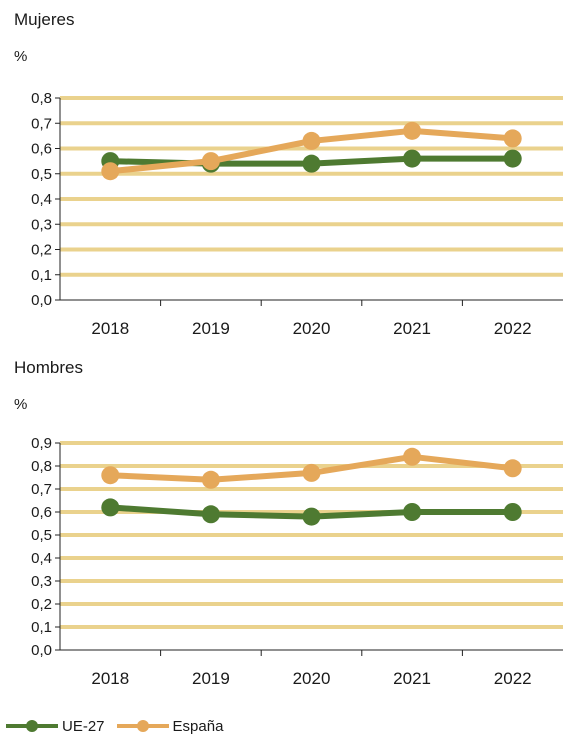 The width and height of the screenshot is (563, 736). I want to click on chart-title-mujeres: Mujeres, so click(44, 19).